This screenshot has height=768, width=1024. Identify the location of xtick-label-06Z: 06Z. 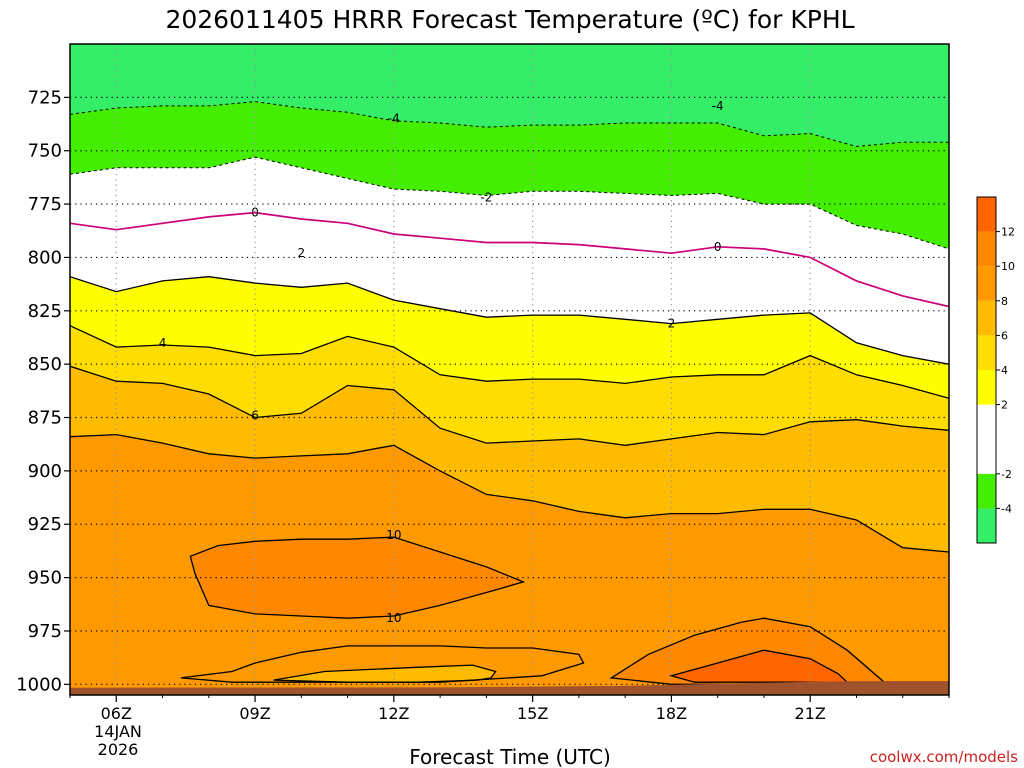
(116, 713).